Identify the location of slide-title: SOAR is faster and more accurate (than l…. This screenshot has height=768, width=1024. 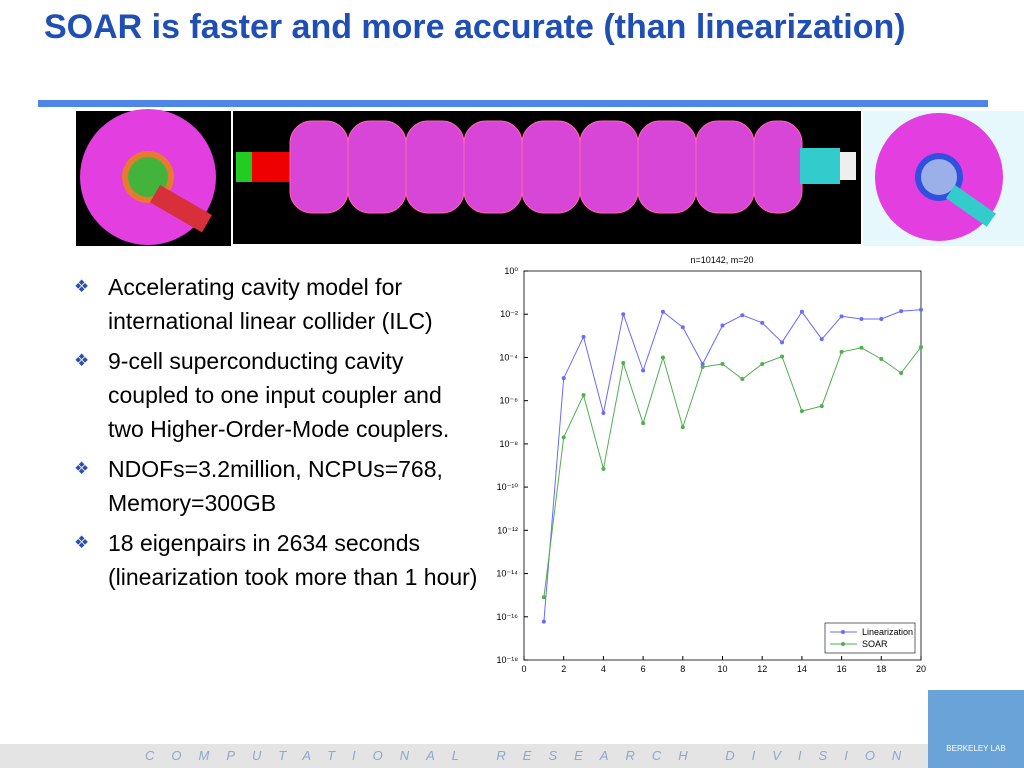
(475, 27).